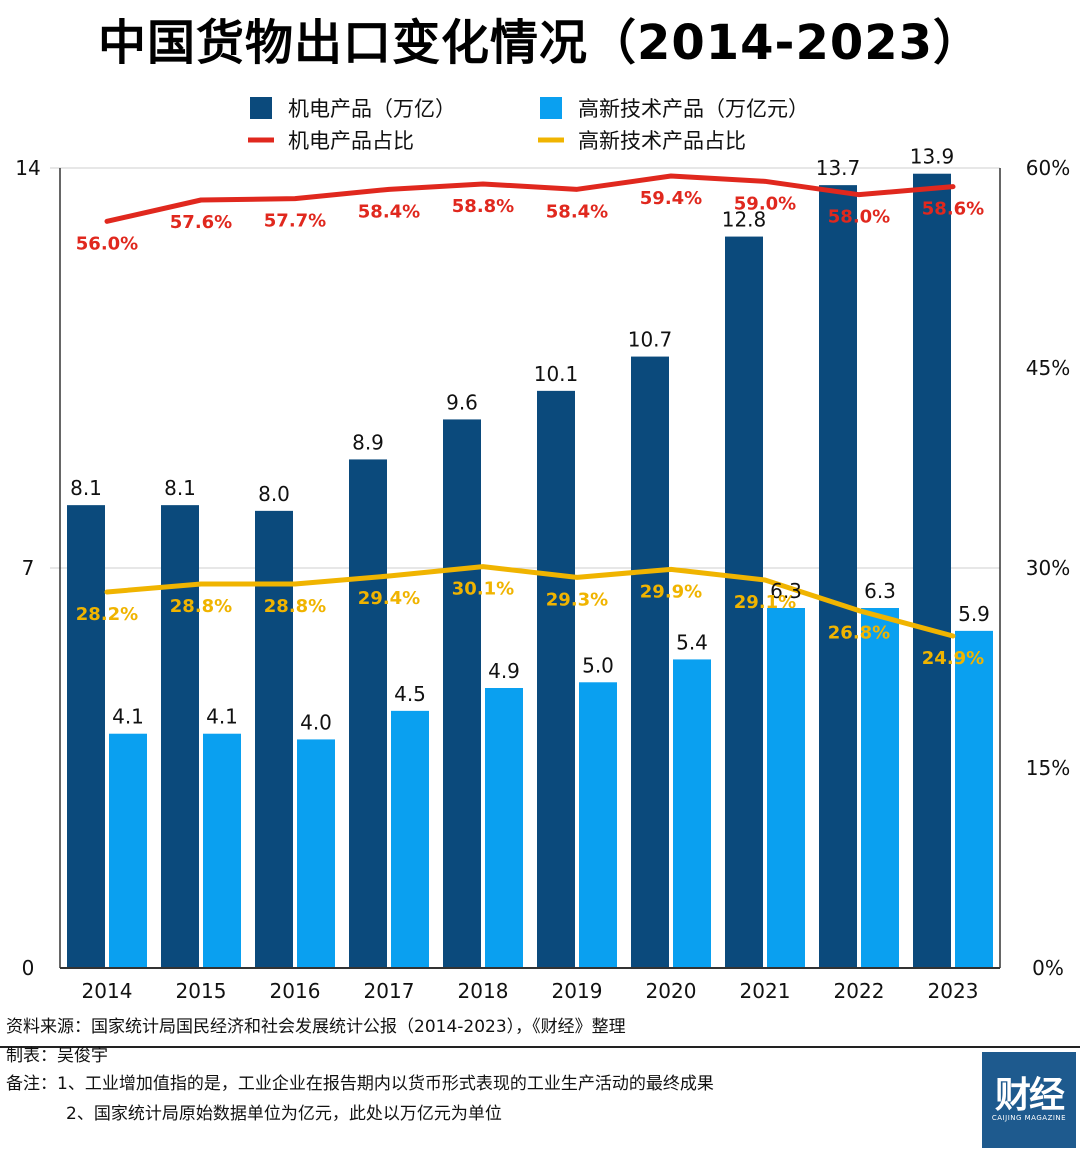  Describe the element at coordinates (540, 43) in the screenshot. I see `chart-title: 中国货物出口变化情况（2014-2023）` at that location.